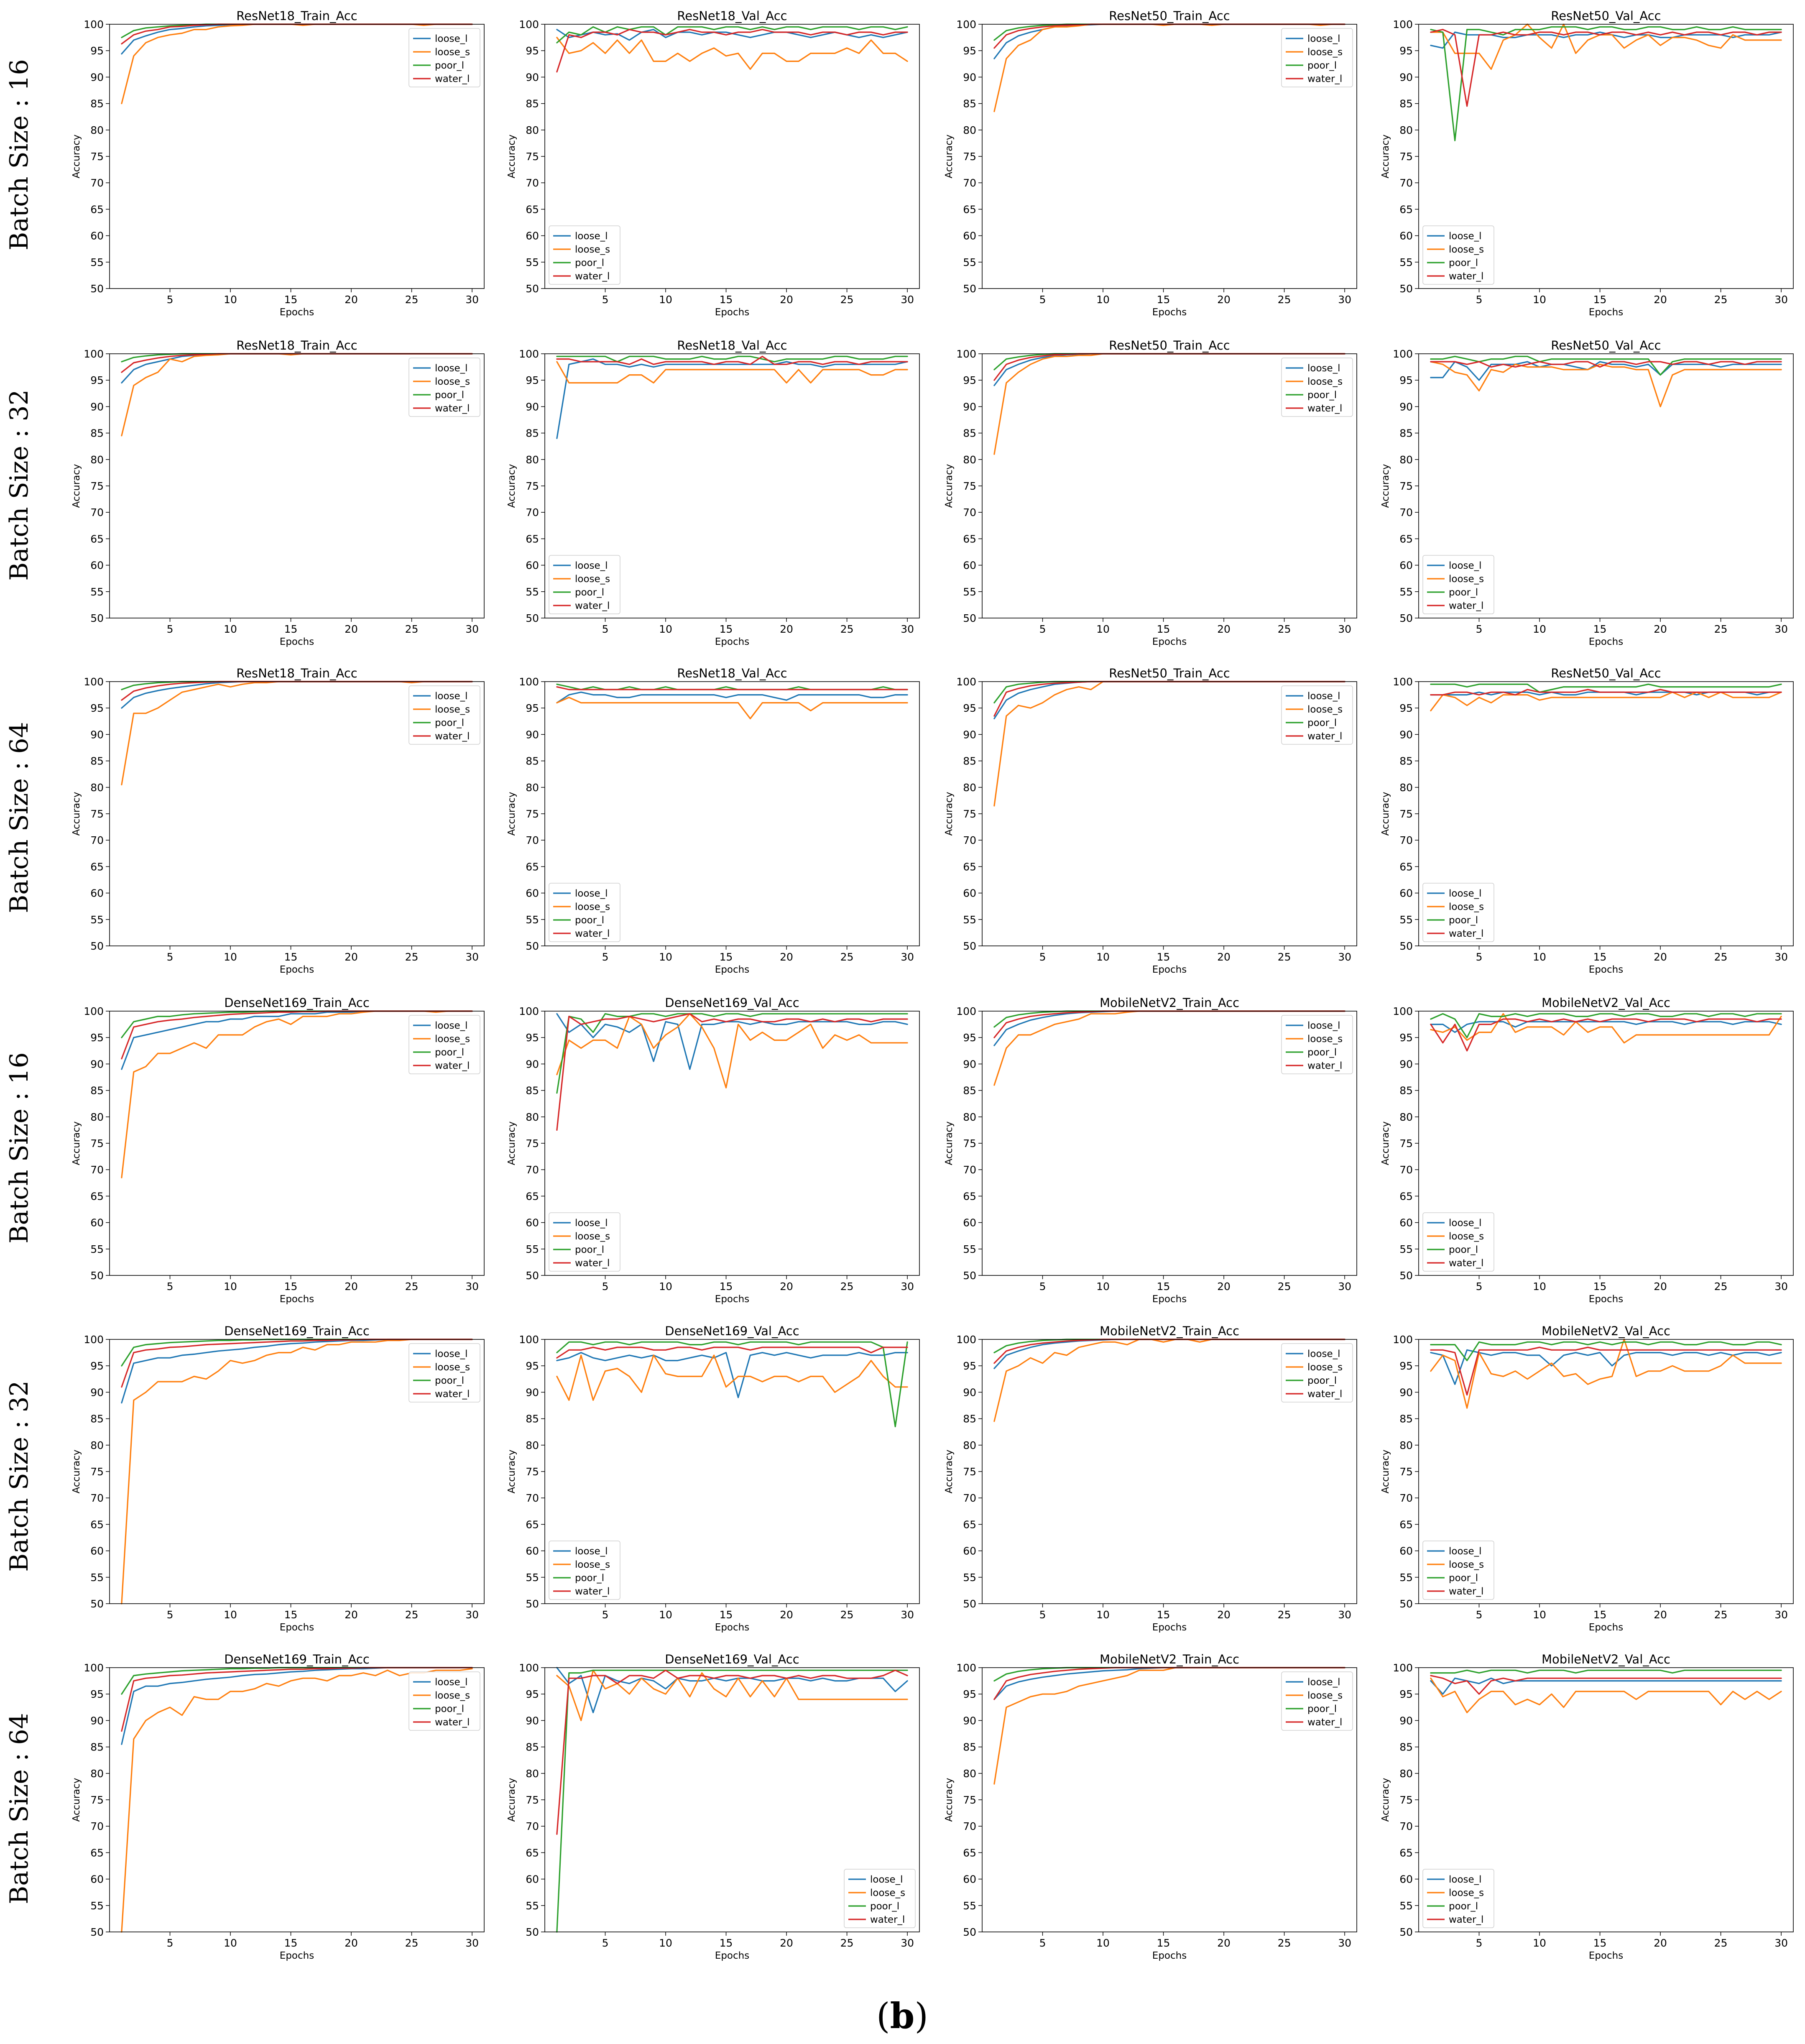  Describe the element at coordinates (732, 1384) in the screenshot. I see `series-line-poor-l` at that location.